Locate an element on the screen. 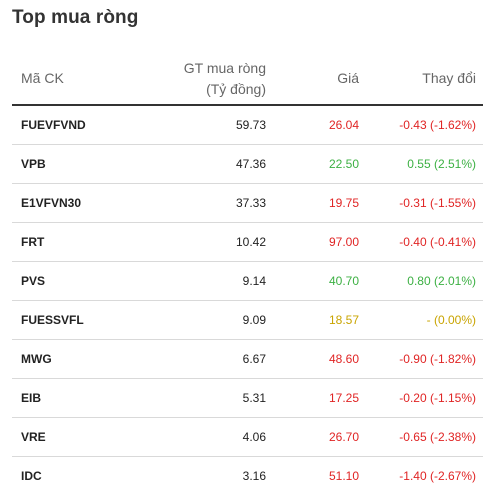 This screenshot has height=496, width=483. row-symbol: MWG is located at coordinates (64, 359).